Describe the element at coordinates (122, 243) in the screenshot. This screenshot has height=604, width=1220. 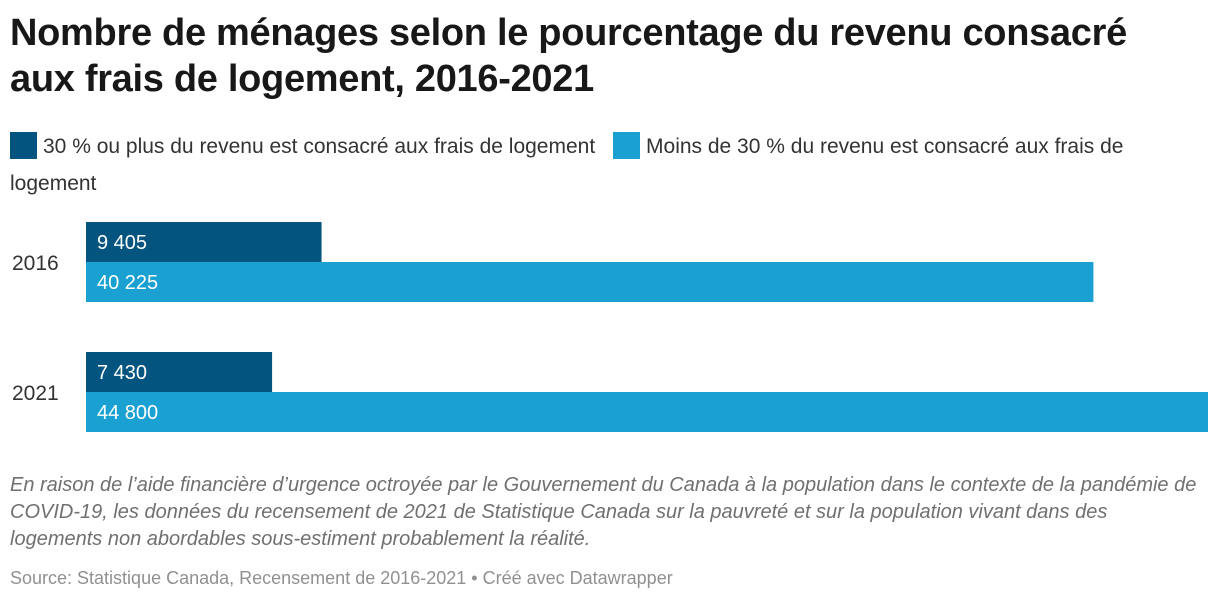
I see `data-label-high-burden-2016: 9 405` at that location.